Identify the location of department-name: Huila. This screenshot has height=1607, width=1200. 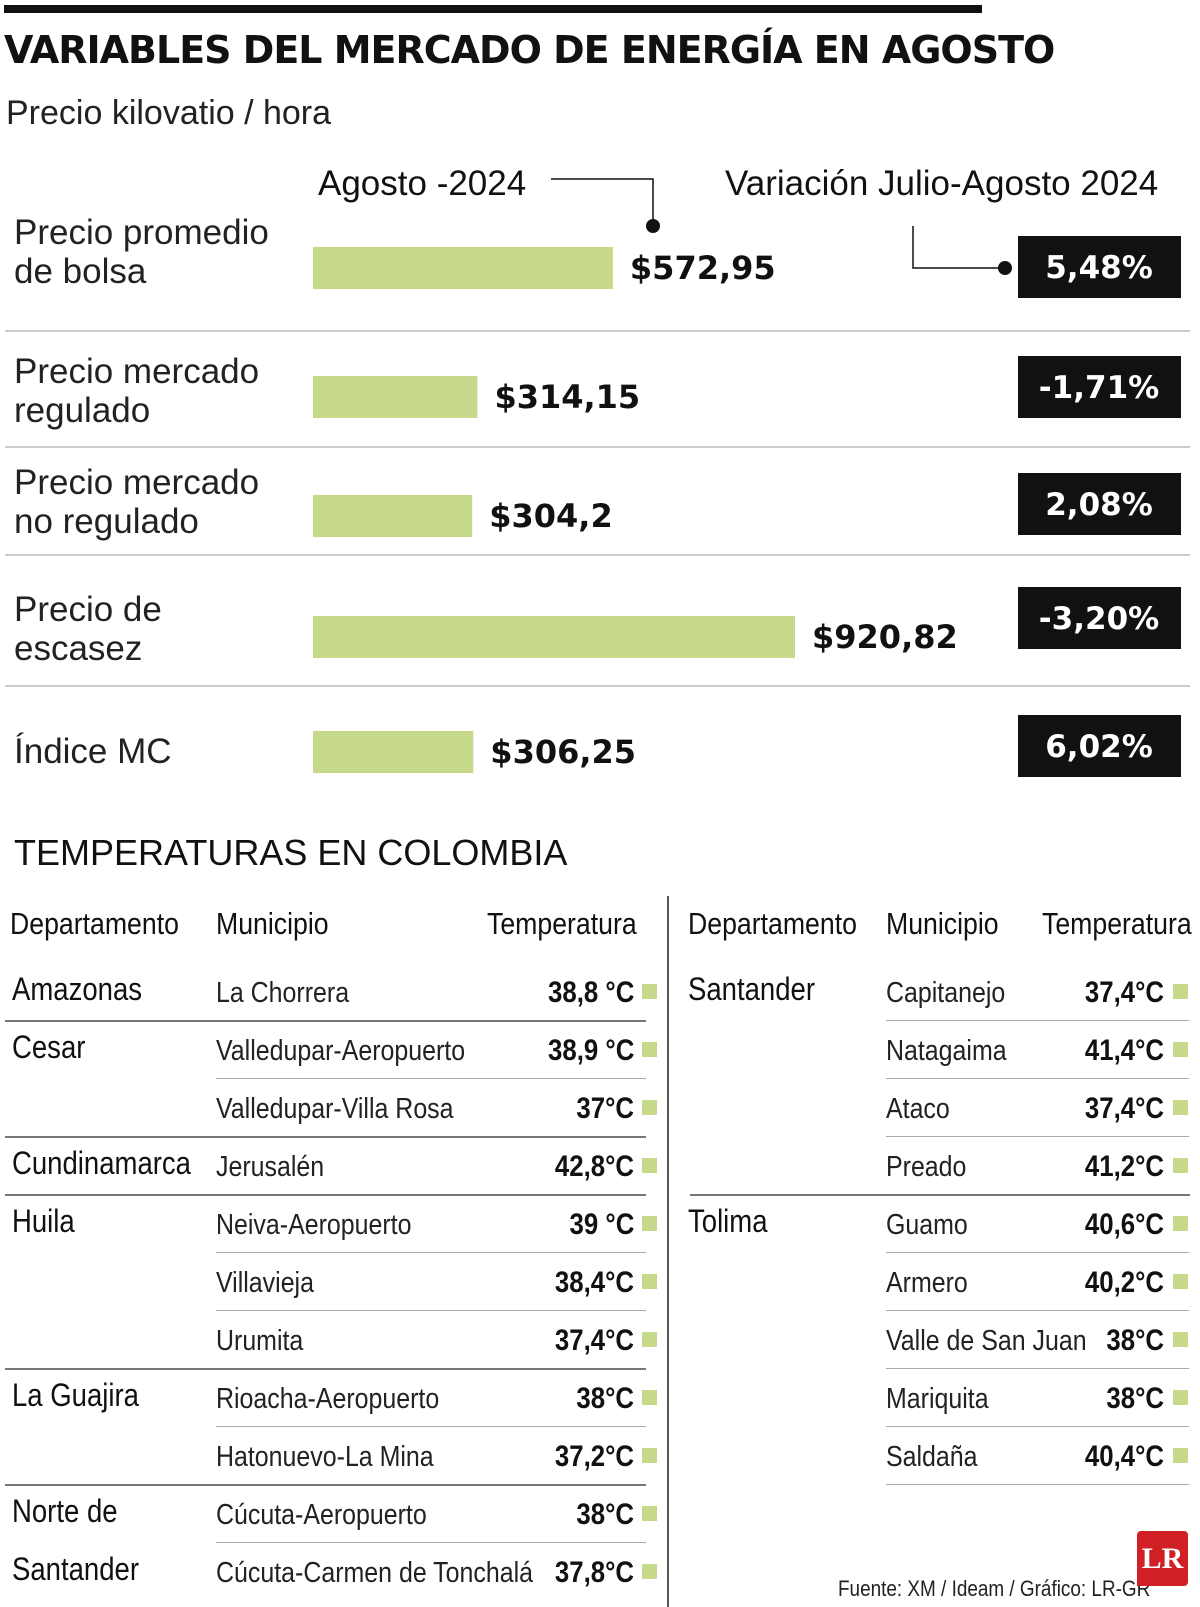
(43, 1221).